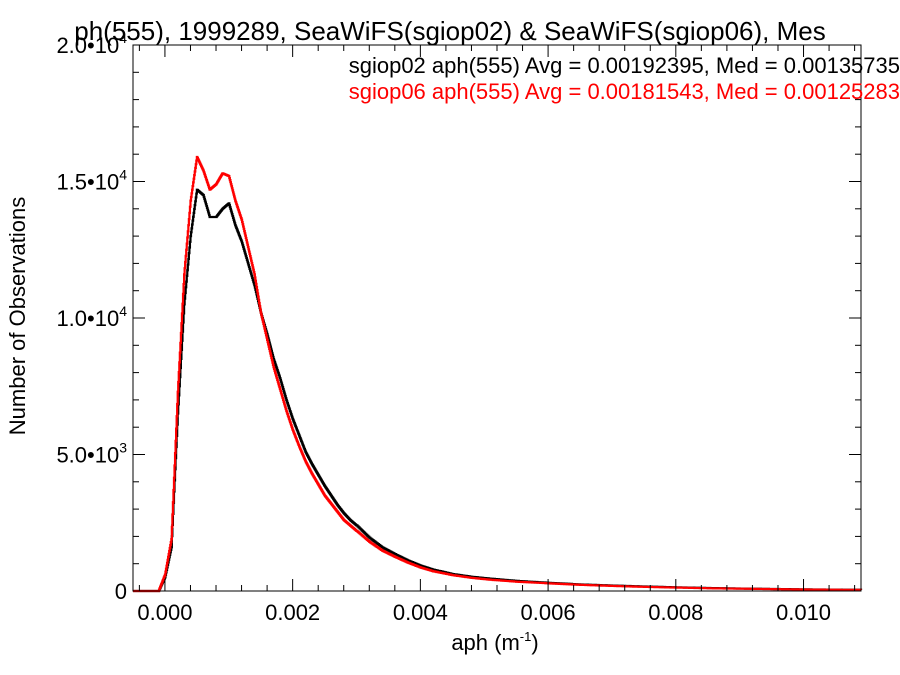  Describe the element at coordinates (526, 636) in the screenshot. I see `x-axis-label-superscript: -1` at that location.